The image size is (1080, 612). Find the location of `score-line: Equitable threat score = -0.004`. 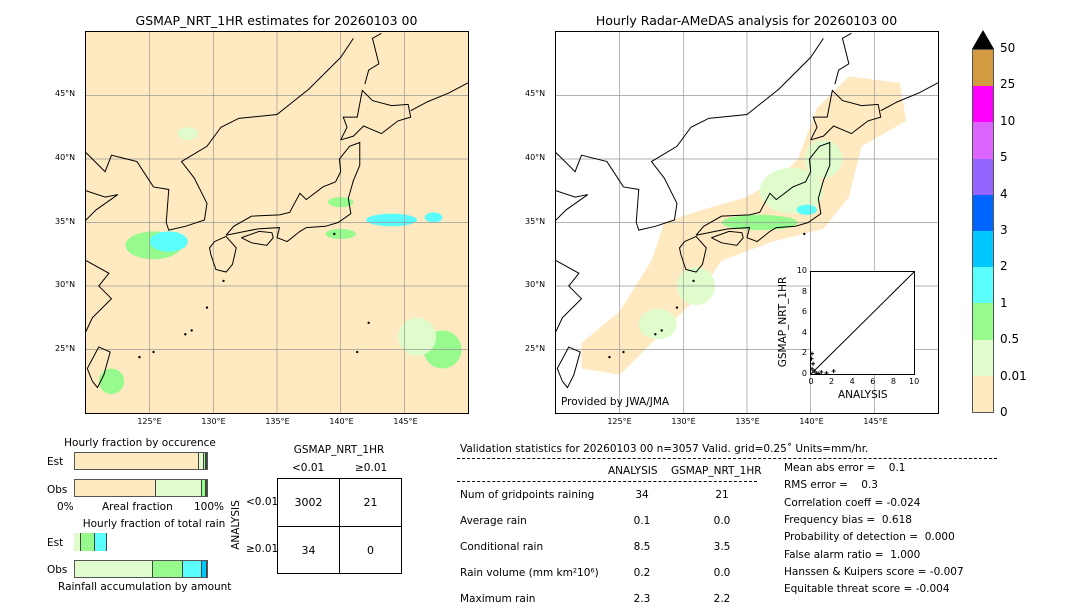

score-line: Equitable threat score = -0.004 is located at coordinates (867, 589).